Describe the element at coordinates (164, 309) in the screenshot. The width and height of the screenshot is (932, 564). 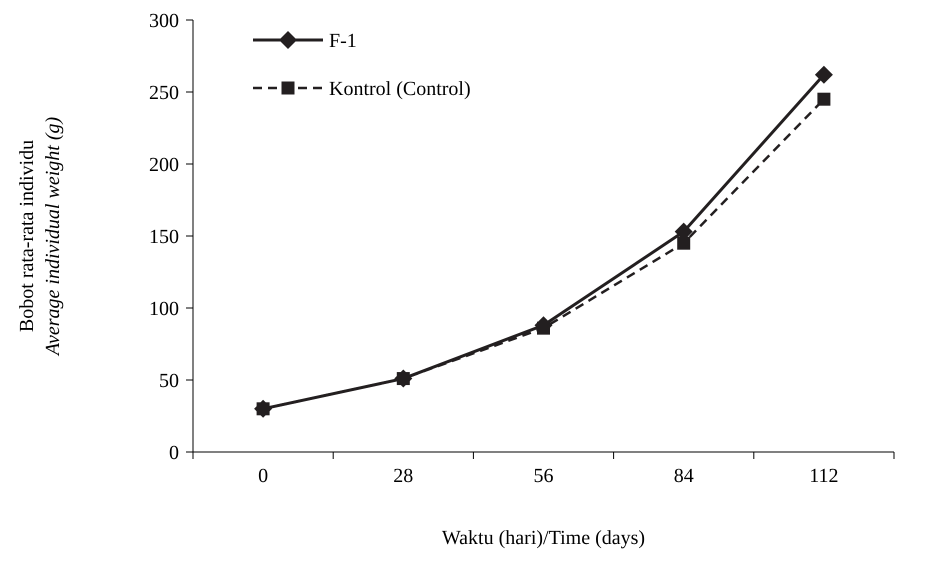
I see `y-tick-label: 100` at that location.